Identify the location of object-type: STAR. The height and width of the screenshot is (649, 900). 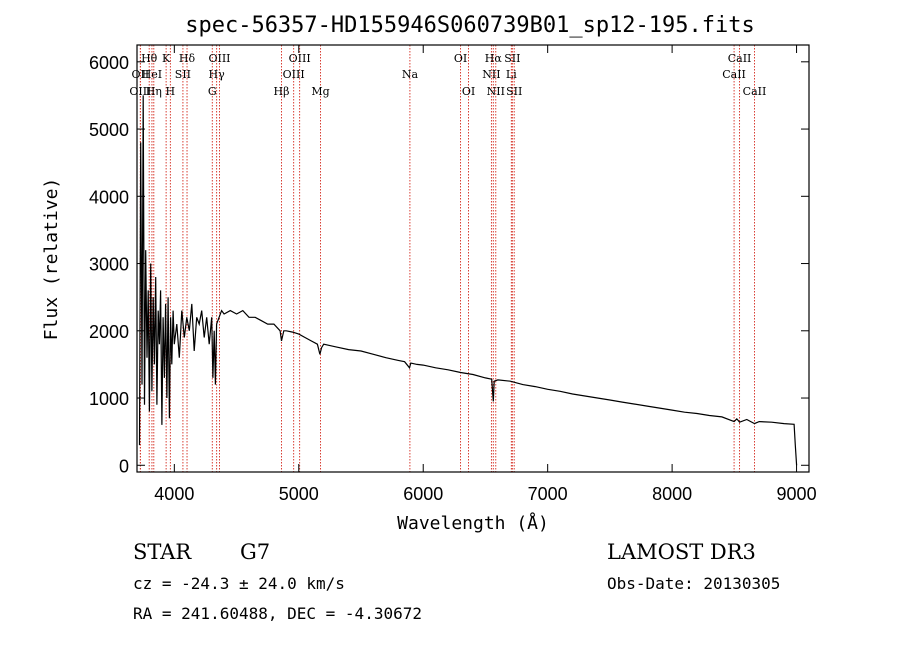
(162, 552).